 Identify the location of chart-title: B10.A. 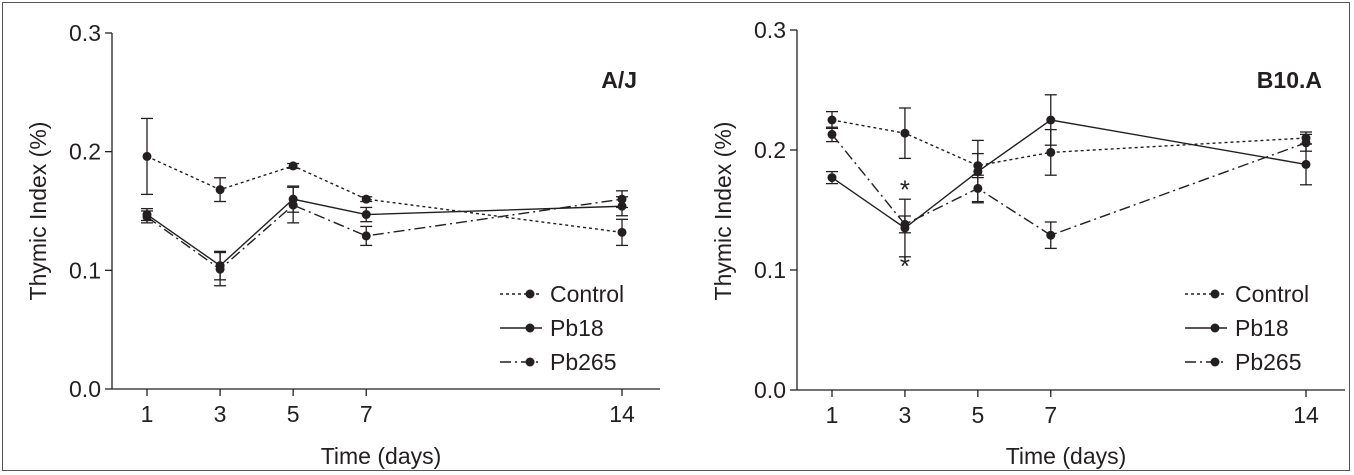
(1289, 80).